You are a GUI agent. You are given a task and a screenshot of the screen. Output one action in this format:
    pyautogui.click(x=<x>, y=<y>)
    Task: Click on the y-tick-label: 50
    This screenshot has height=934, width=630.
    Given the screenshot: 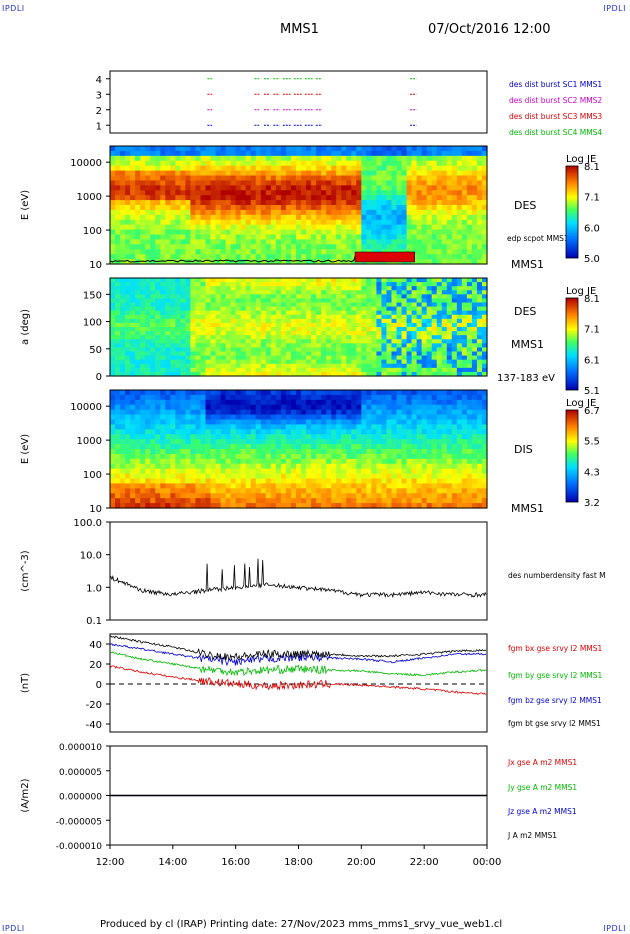 What is the action you would take?
    pyautogui.click(x=95, y=350)
    